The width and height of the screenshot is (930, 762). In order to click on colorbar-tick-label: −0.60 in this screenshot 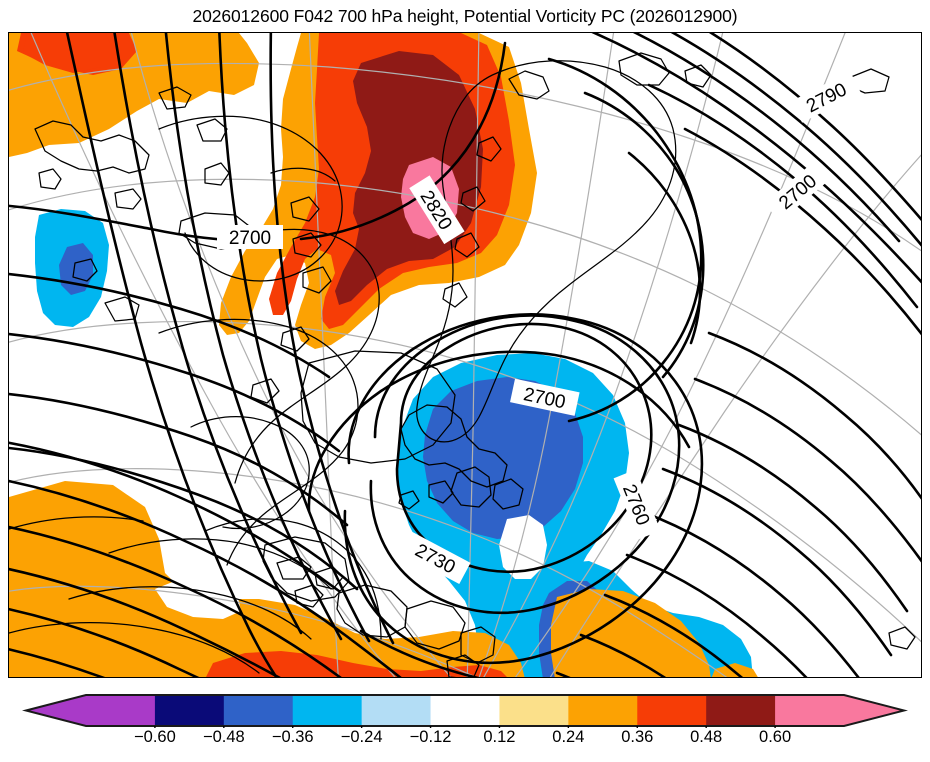, I will do `click(155, 737)`.